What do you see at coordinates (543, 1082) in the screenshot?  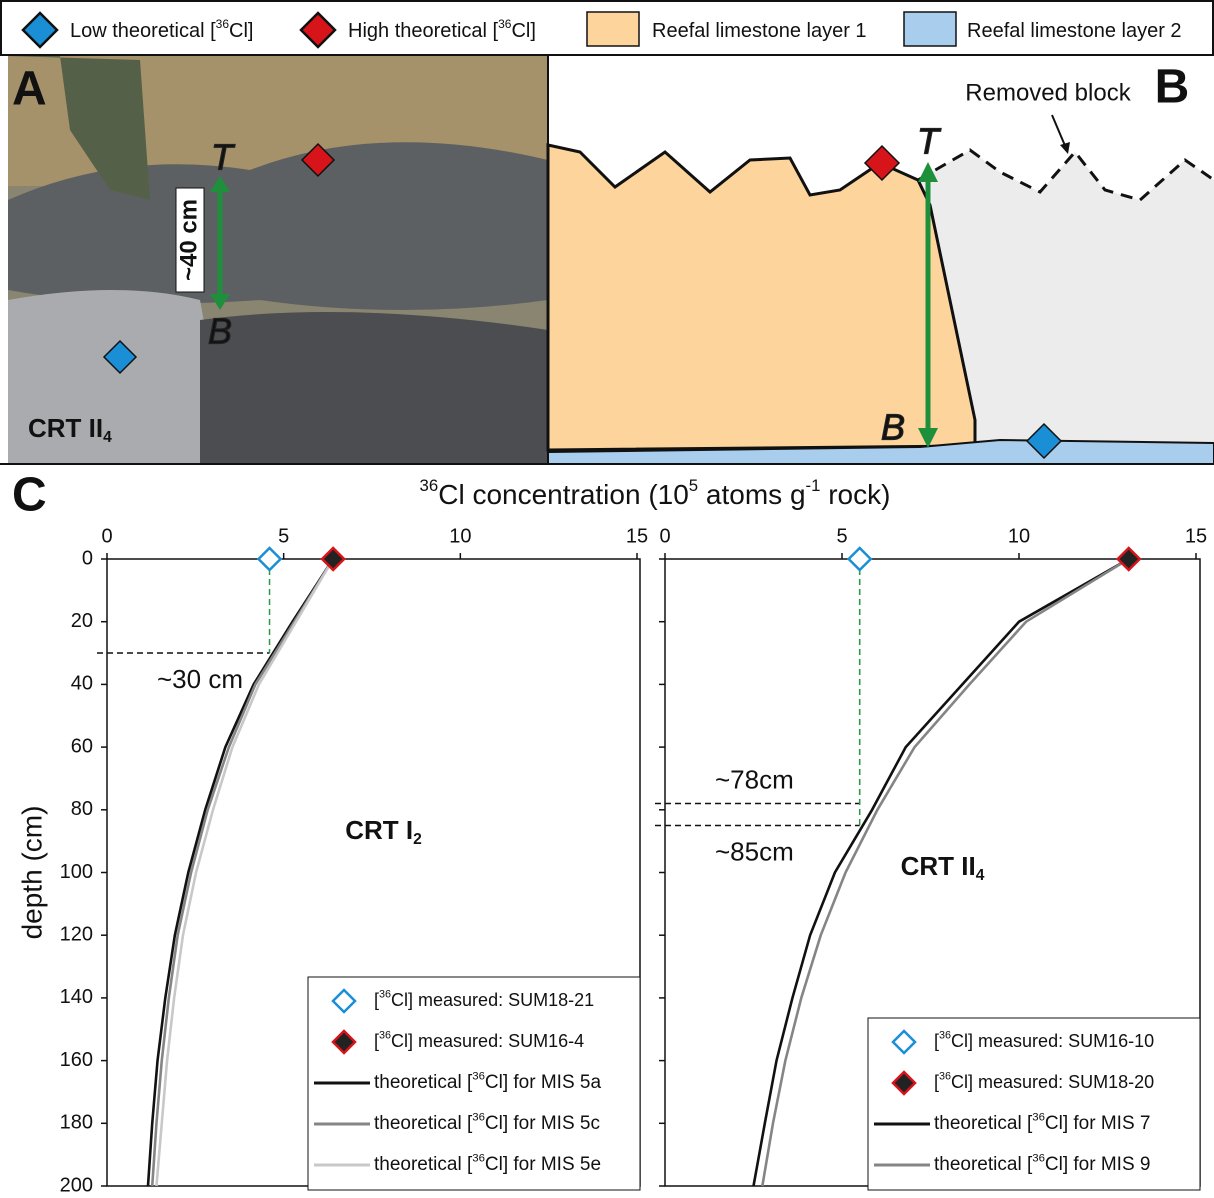 I see `legend-label-part: Cl] for MIS 5a` at bounding box center [543, 1082].